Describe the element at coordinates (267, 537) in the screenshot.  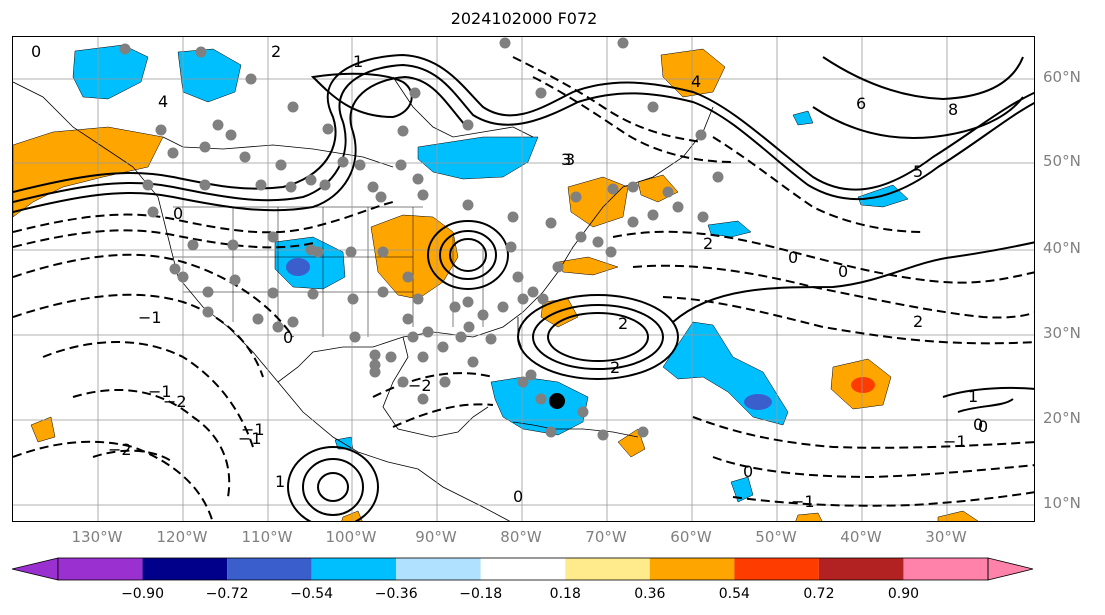
I see `longitude-label: 110°W` at that location.